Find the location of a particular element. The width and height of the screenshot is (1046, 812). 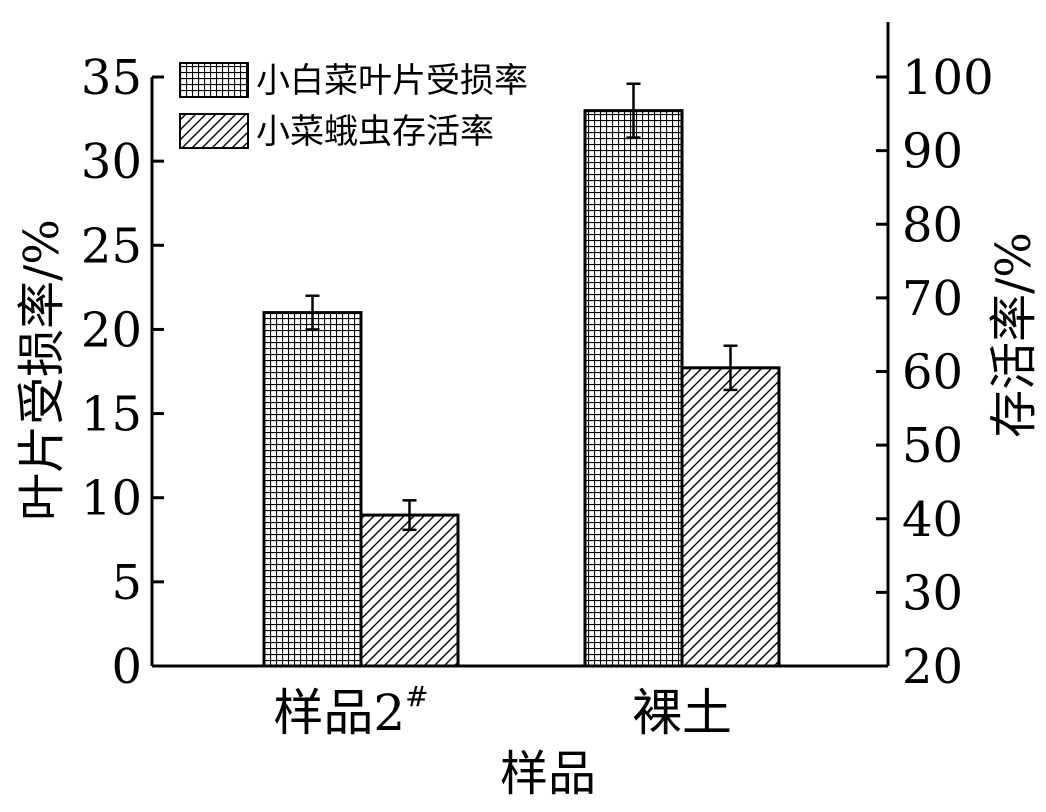

category-label-bare-soil: 裸土 is located at coordinates (682, 713).